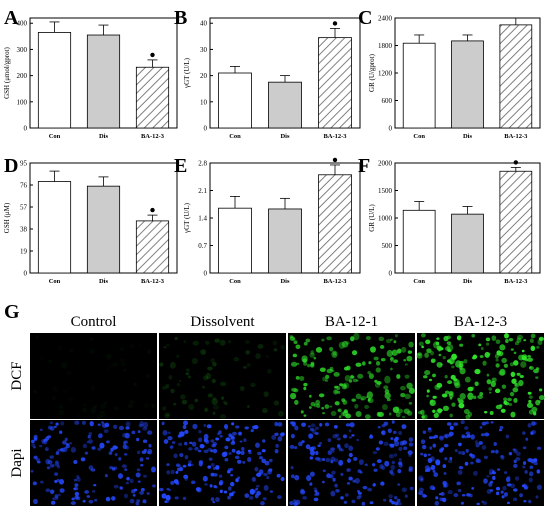 This screenshot has height=515, width=550. What do you see at coordinates (285, 136) in the screenshot?
I see `category-label-dis: Dis` at bounding box center [285, 136].